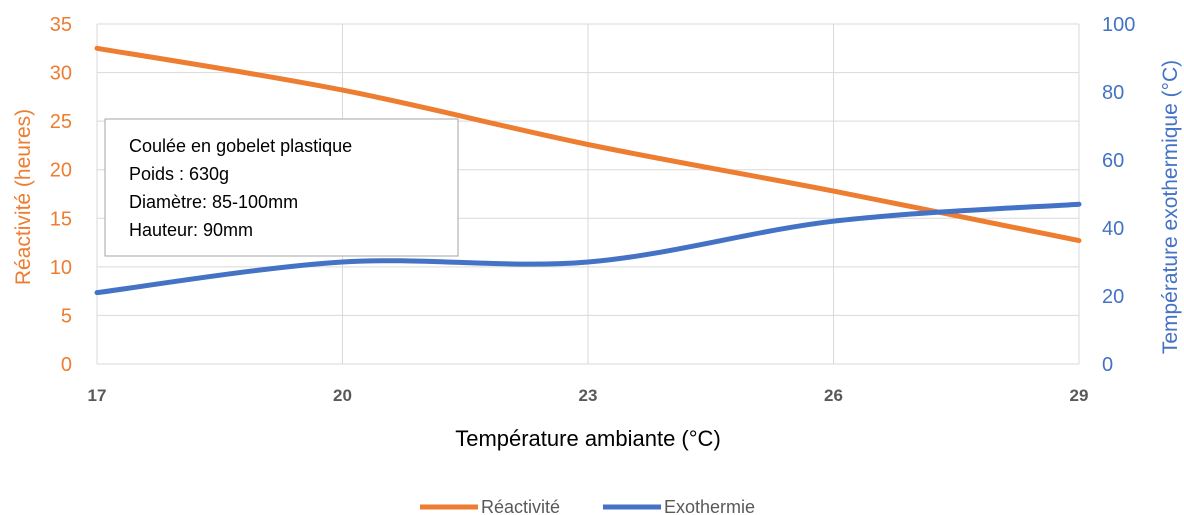 The width and height of the screenshot is (1184, 515). I want to click on x-tick-label: 17, so click(97, 395).